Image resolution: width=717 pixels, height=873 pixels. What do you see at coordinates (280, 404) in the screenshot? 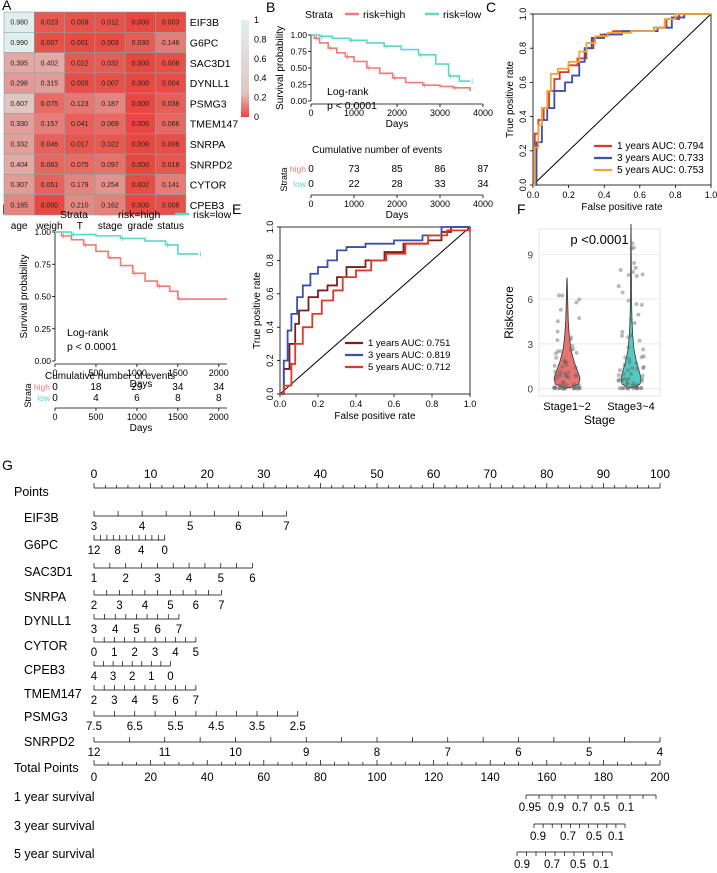
I see `roc-x-tick-label: 0.0` at bounding box center [280, 404].